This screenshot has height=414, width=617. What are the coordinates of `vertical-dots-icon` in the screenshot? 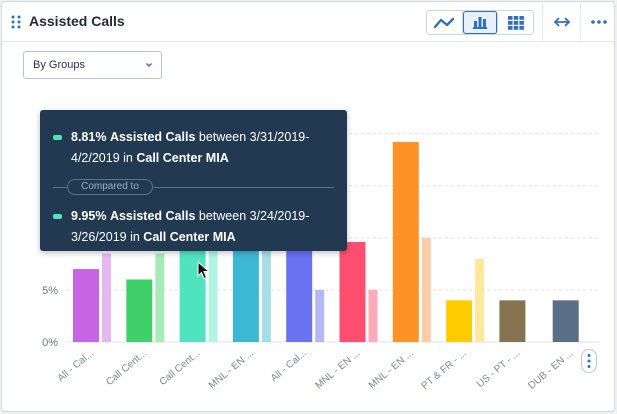 It's located at (589, 361).